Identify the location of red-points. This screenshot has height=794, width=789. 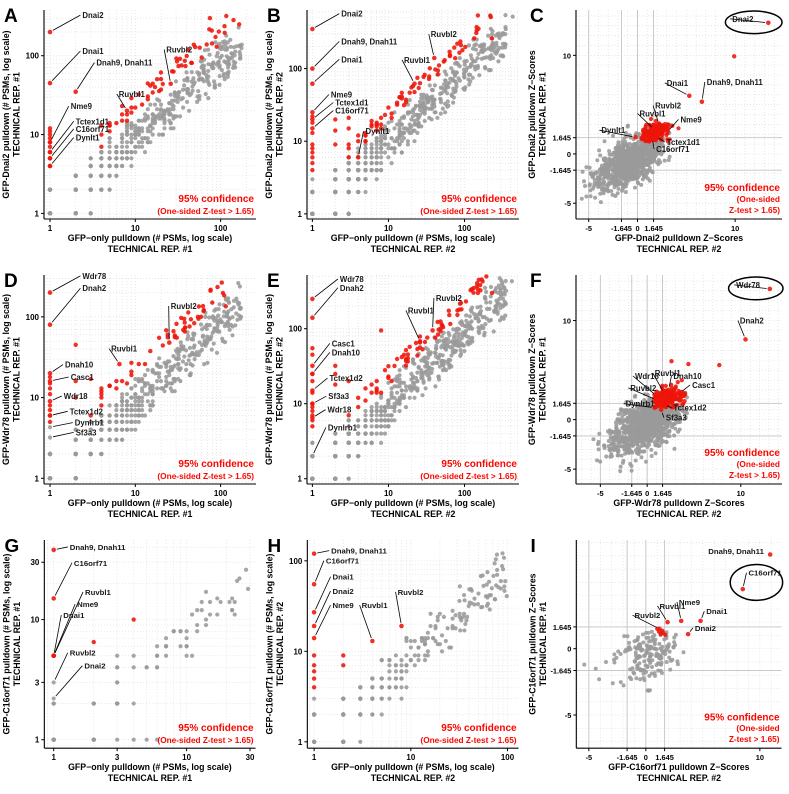
(734, 56).